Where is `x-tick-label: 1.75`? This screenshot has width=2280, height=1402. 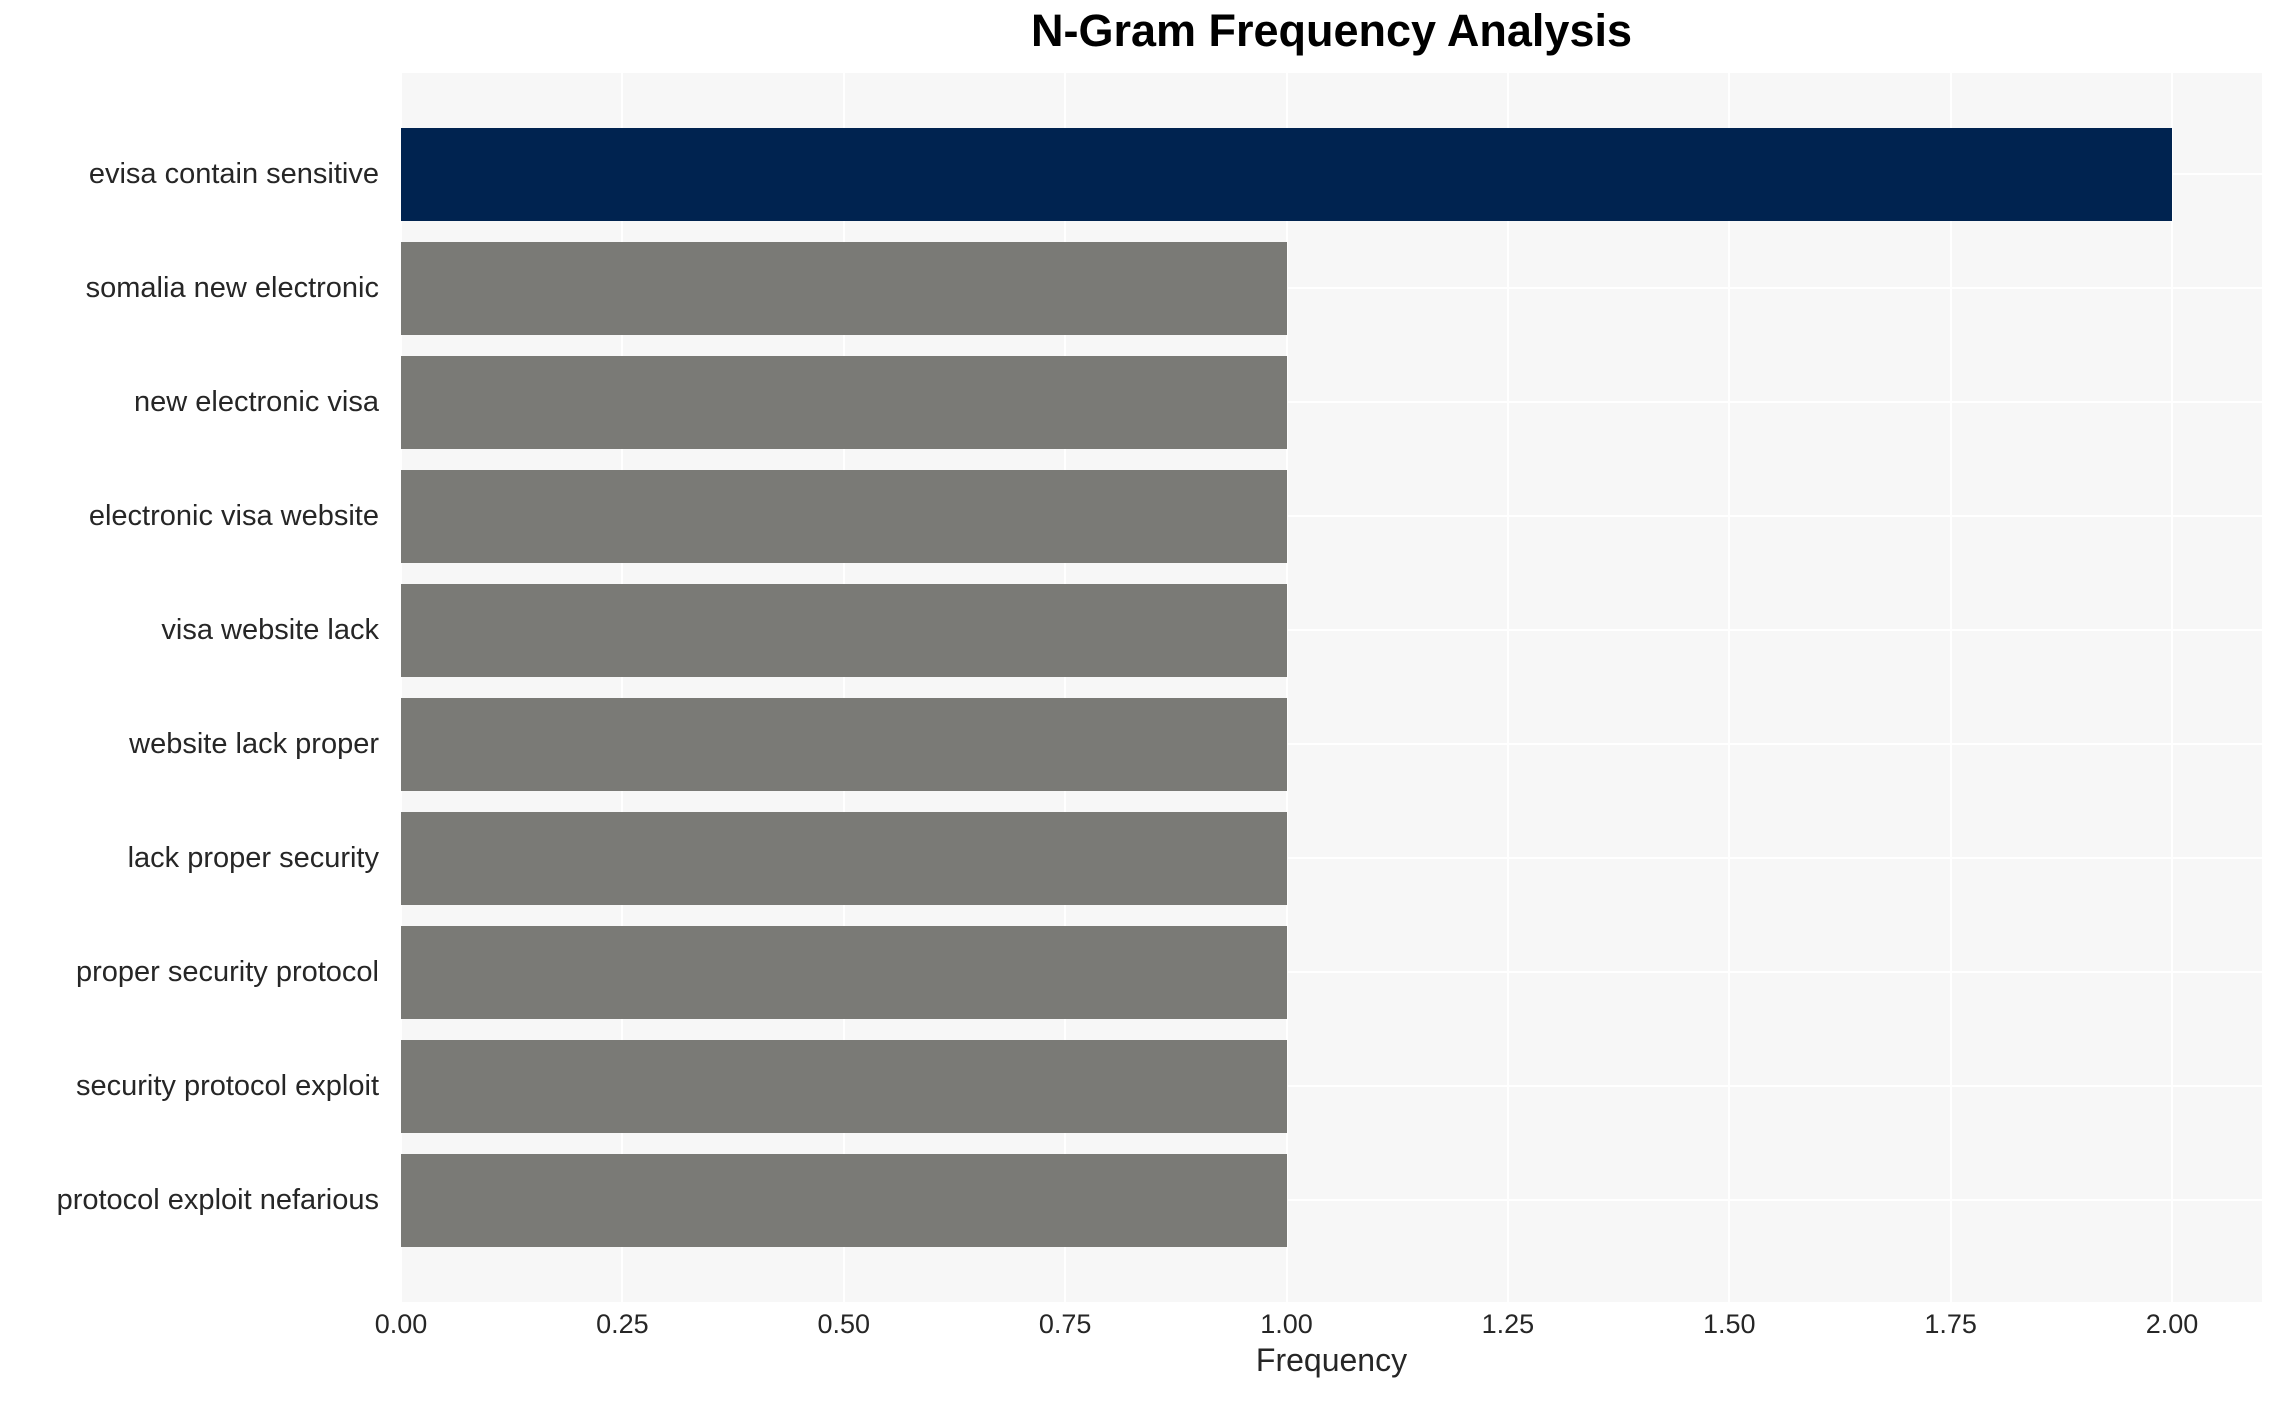
x-tick-label: 1.75 is located at coordinates (1950, 1324).